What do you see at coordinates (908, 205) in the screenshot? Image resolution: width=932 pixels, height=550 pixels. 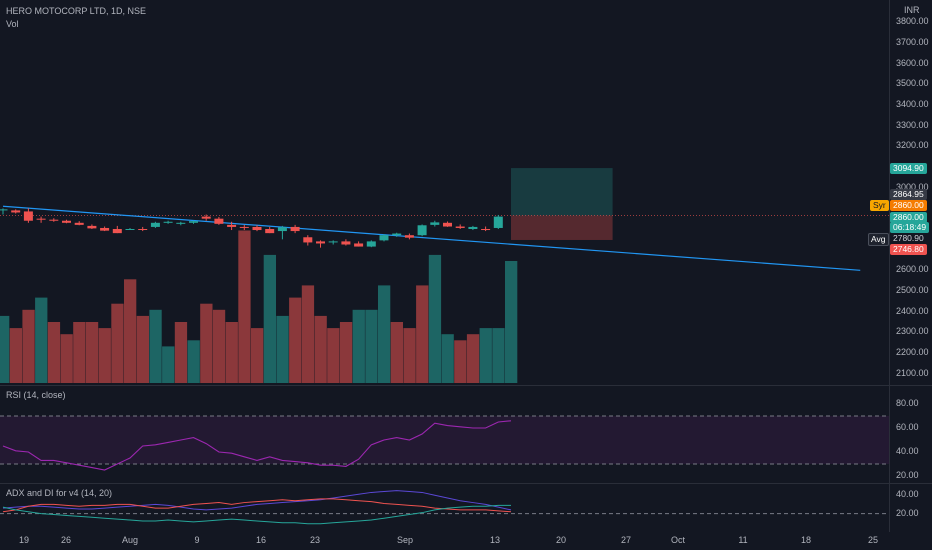 I see `entry-price-tag: 2860.00` at bounding box center [908, 205].